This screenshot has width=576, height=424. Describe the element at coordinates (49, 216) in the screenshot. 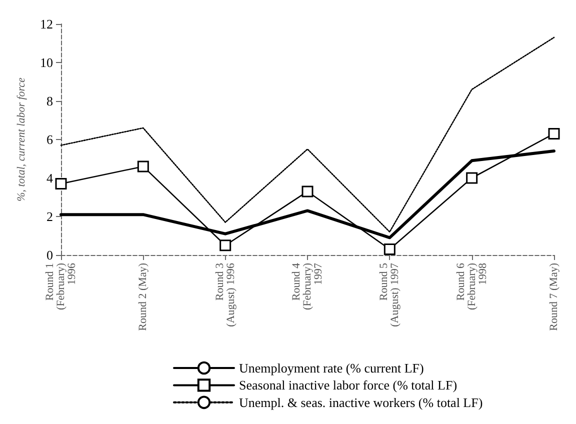

I see `y-tick-label: 2` at that location.